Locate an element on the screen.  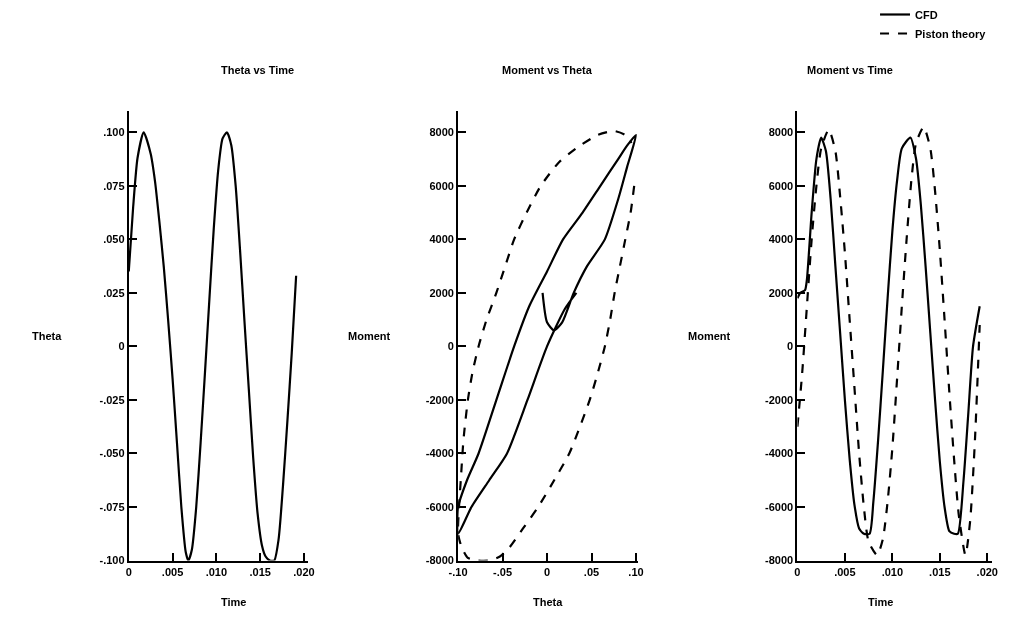
y-tick-label: .075 is located at coordinates (114, 185).